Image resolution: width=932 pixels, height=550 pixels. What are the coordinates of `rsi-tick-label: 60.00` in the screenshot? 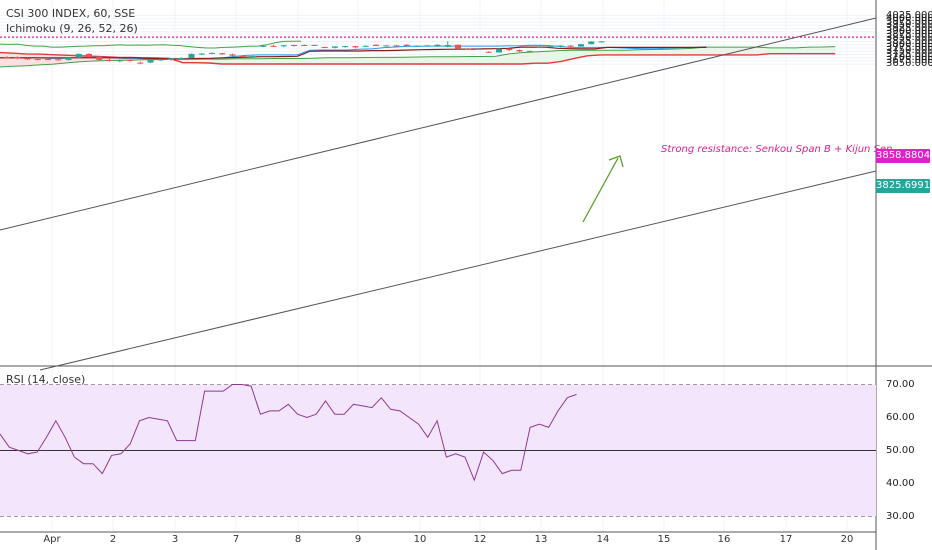 It's located at (900, 417).